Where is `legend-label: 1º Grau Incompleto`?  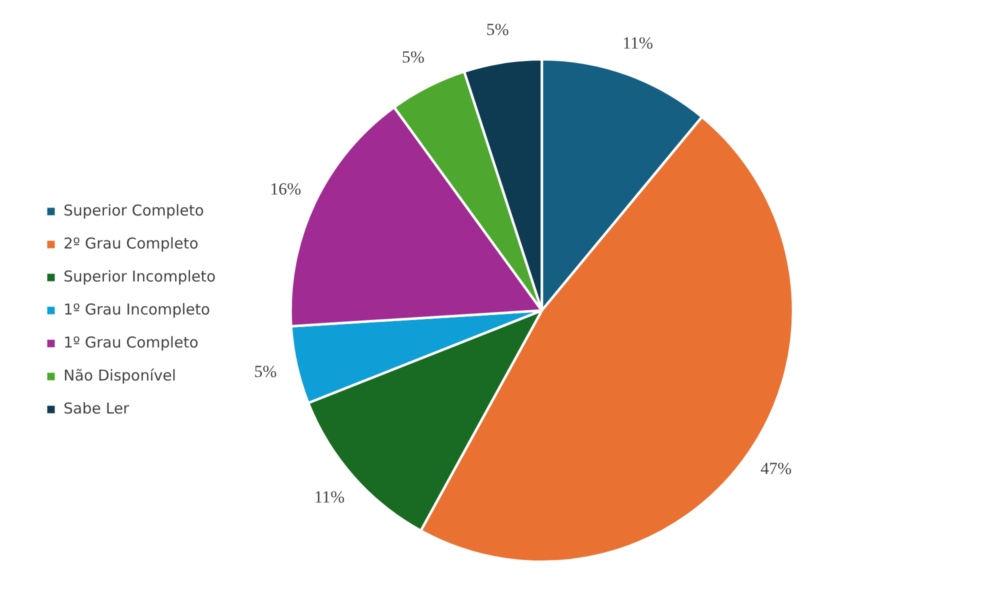 legend-label: 1º Grau Incompleto is located at coordinates (137, 309).